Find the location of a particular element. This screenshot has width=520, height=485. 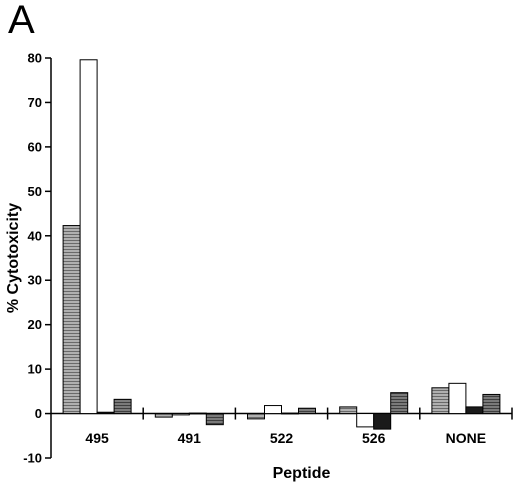

y-tick-label: 70 is located at coordinates (35, 102).